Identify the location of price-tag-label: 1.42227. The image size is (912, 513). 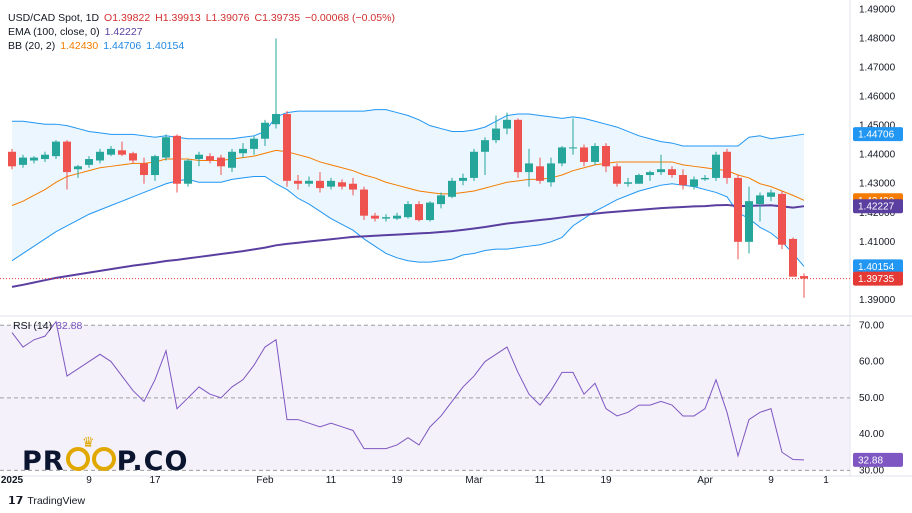
(876, 207).